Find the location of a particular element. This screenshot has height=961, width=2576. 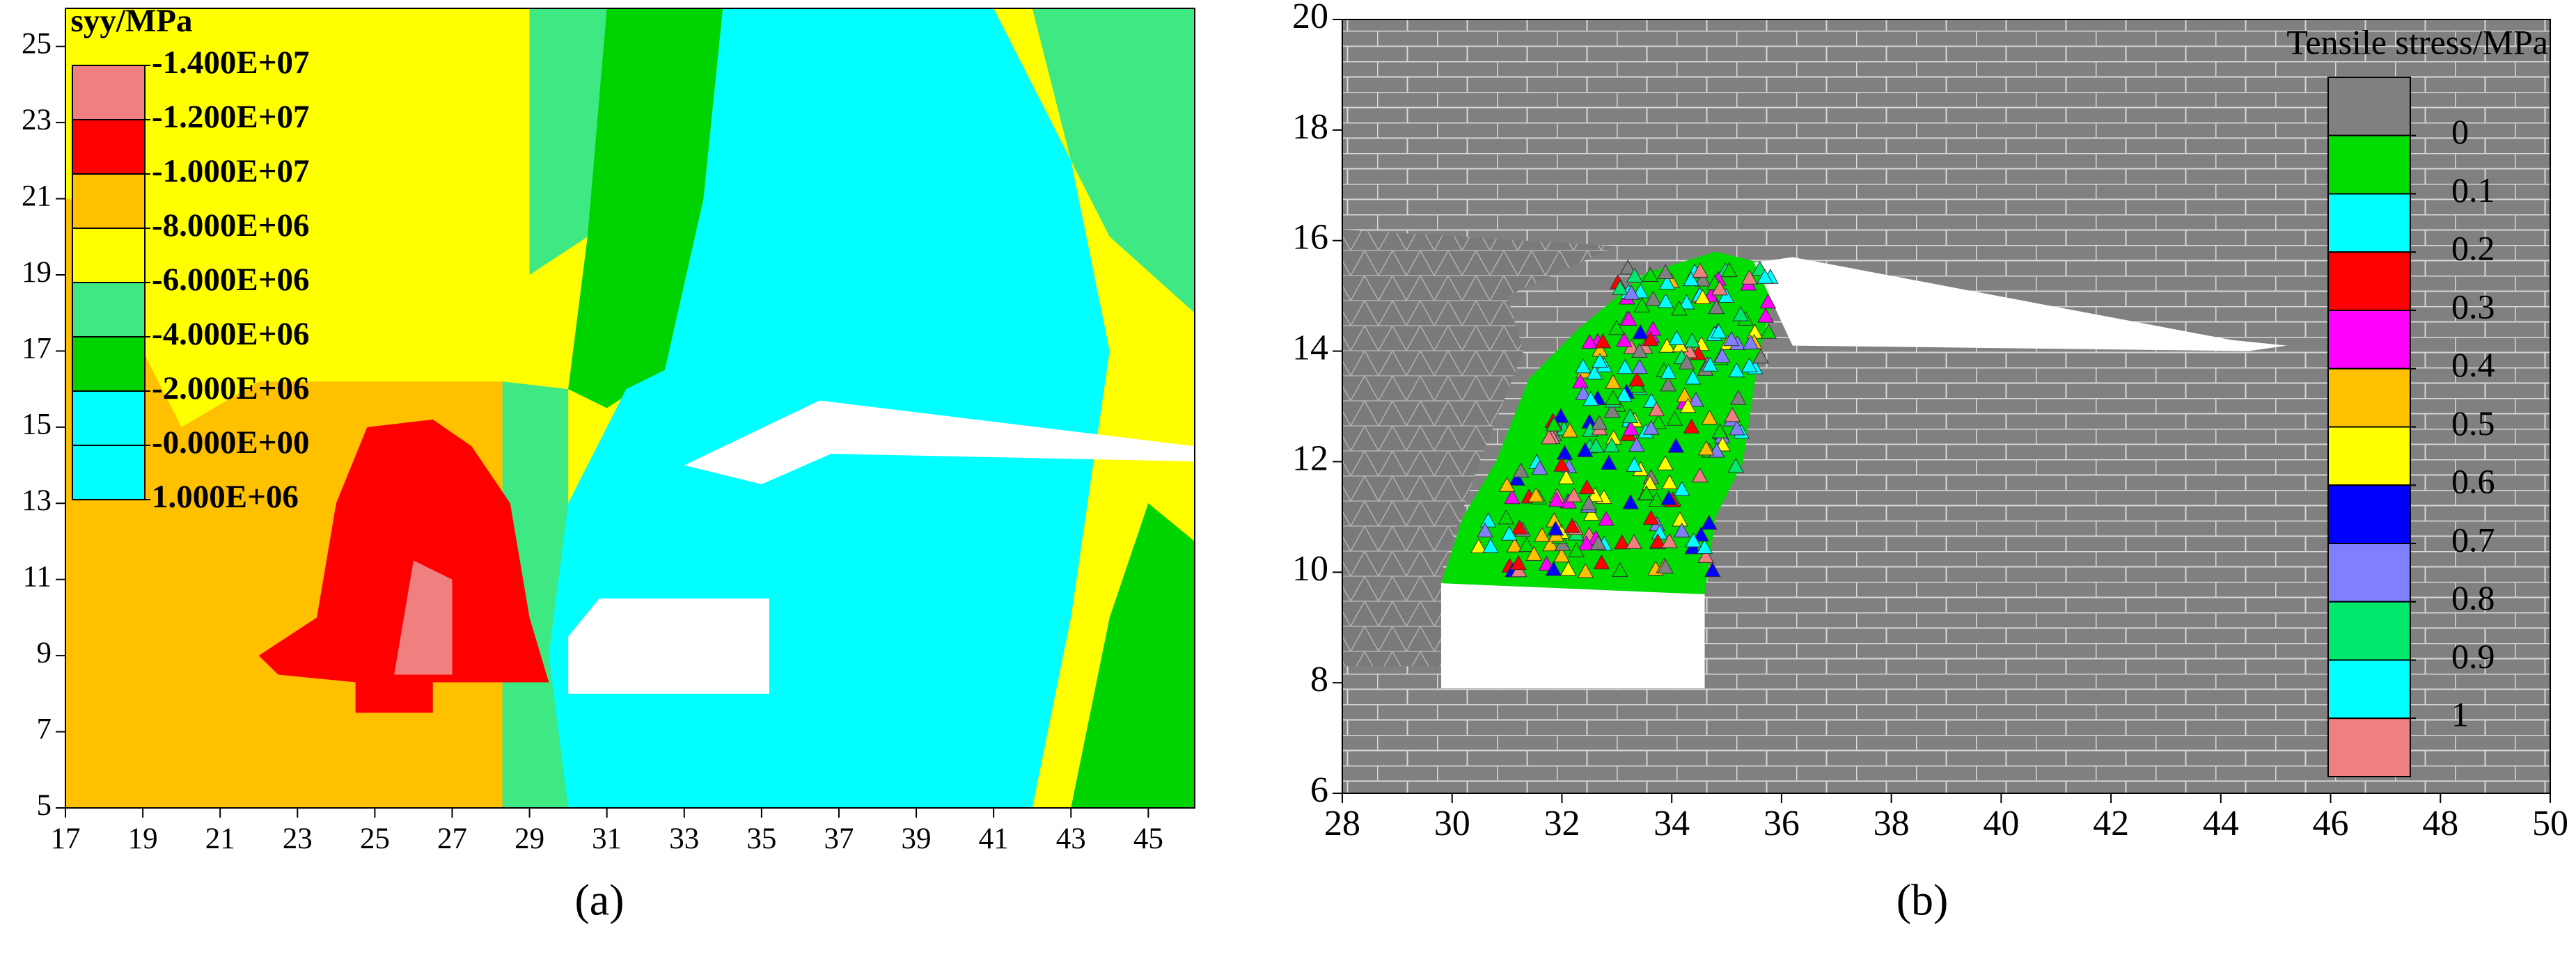

y-tick-label: 21 is located at coordinates (37, 196).